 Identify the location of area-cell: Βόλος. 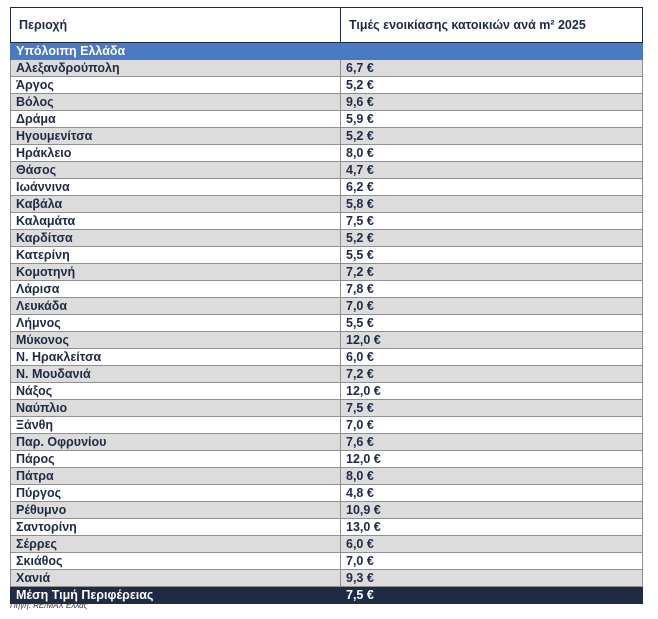
(175, 102).